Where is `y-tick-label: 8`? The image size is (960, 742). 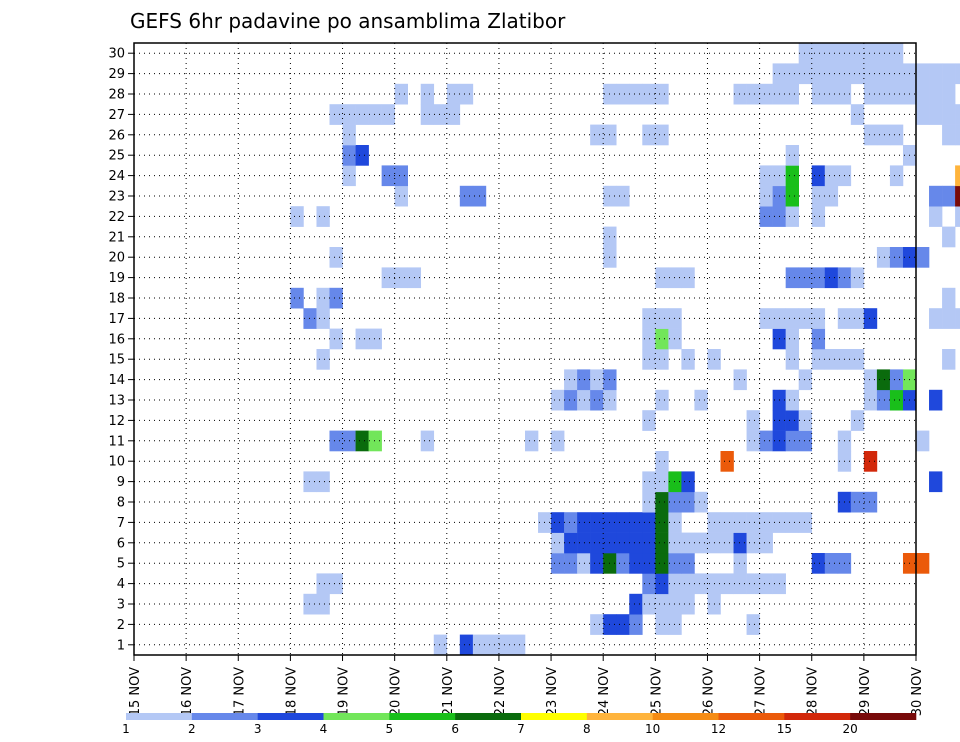 y-tick-label: 8 is located at coordinates (121, 503).